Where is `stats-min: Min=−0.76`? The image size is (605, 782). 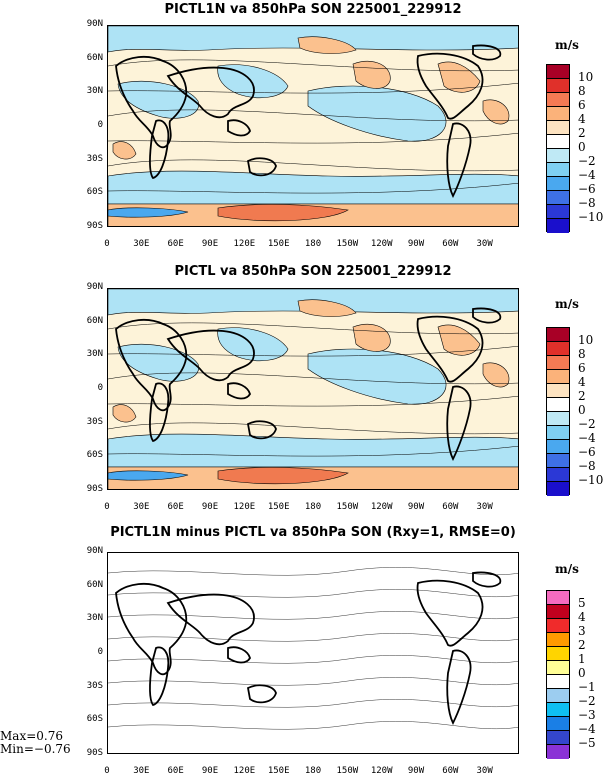 stats-min: Min=−0.76 is located at coordinates (35, 749).